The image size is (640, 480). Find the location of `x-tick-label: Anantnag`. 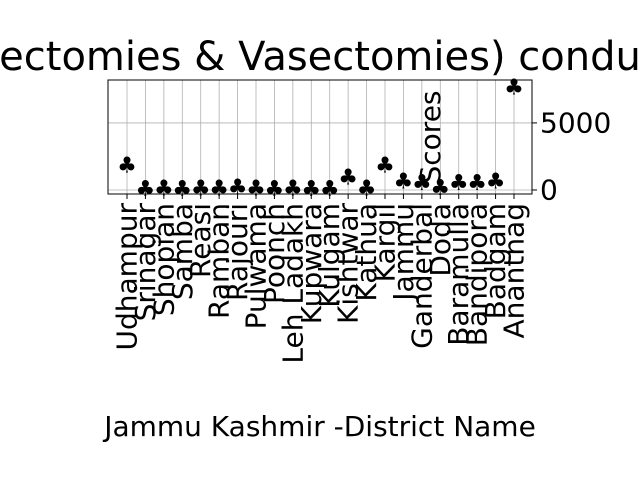

x-tick-label: Anantnag is located at coordinates (514, 270).